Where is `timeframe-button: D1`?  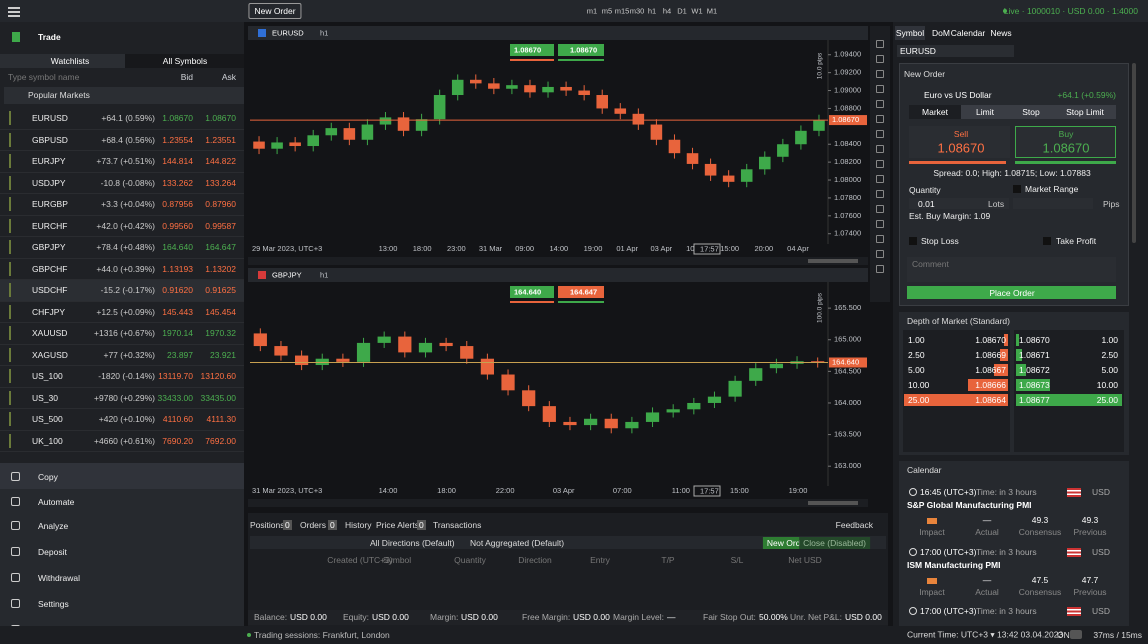 timeframe-button: D1 is located at coordinates (682, 11).